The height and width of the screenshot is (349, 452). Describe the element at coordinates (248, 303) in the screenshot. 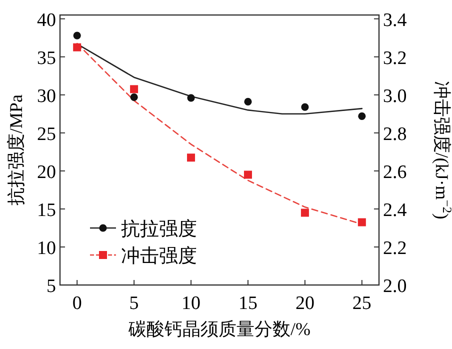

I see `x-tick-label: 15` at that location.